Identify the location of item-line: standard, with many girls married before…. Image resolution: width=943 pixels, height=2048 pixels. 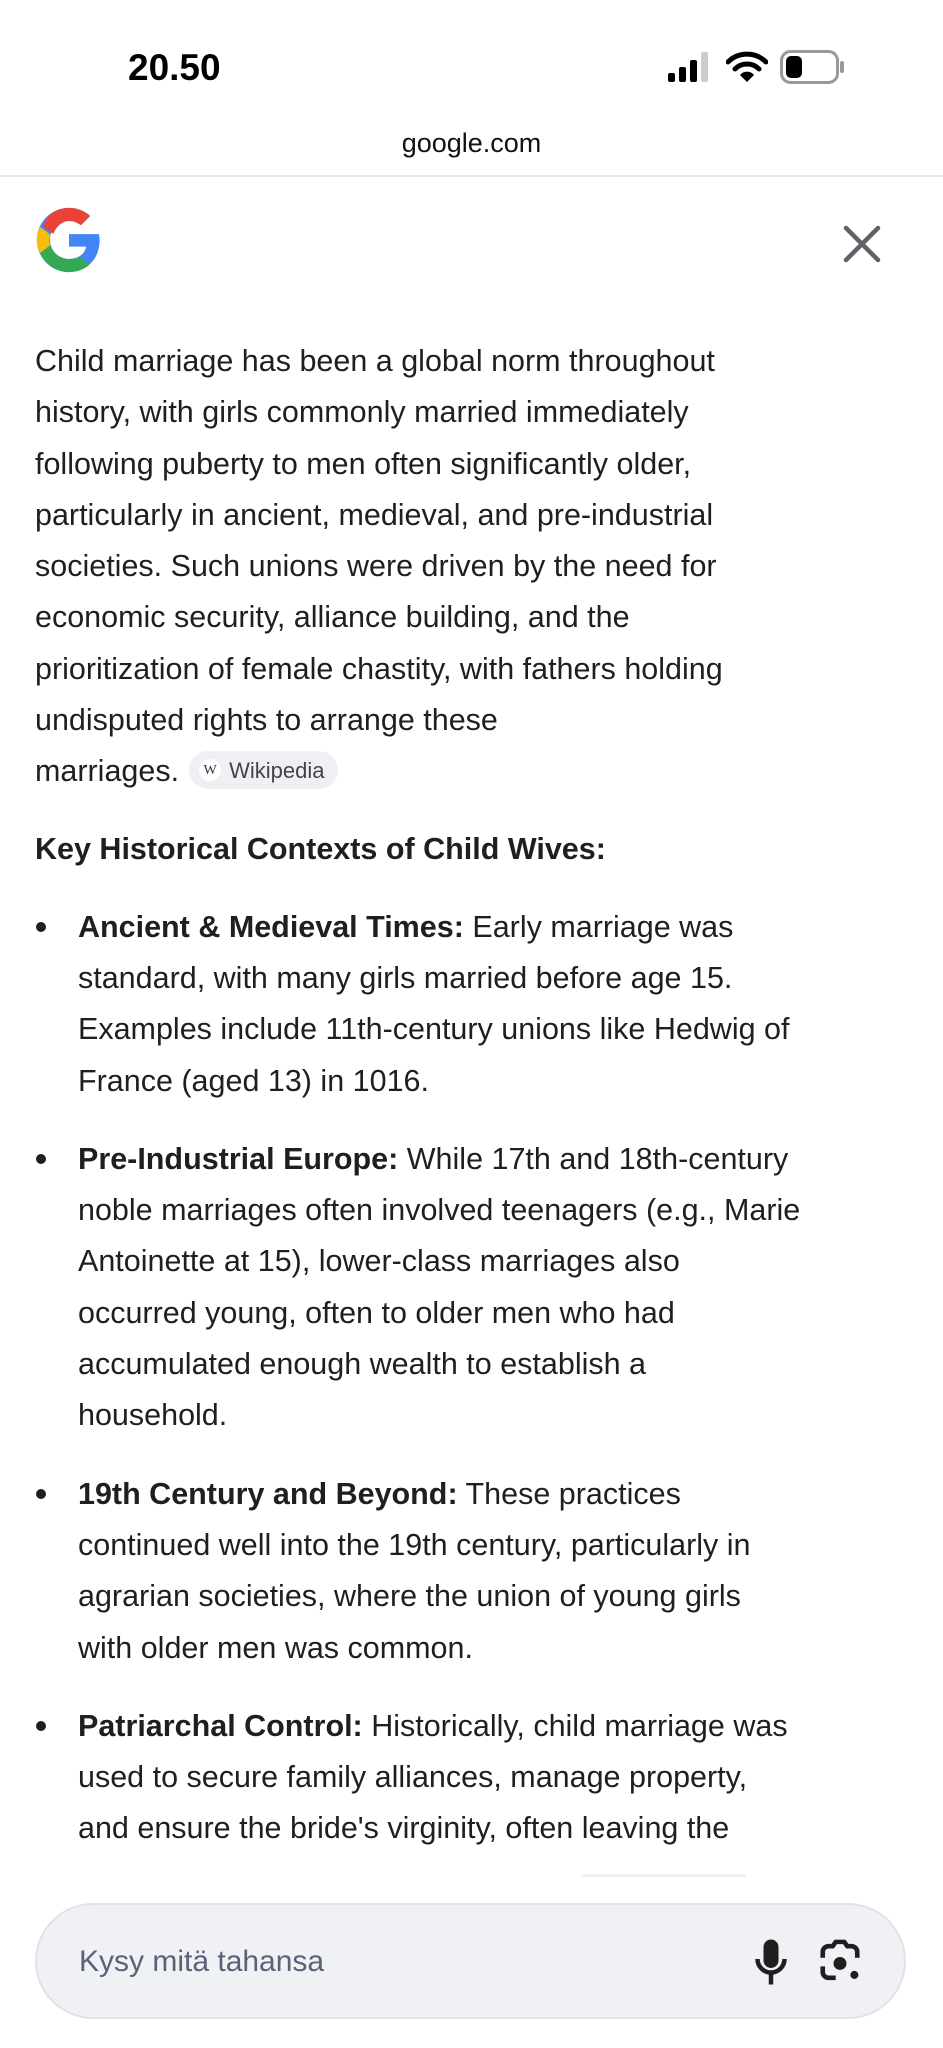
(405, 977).